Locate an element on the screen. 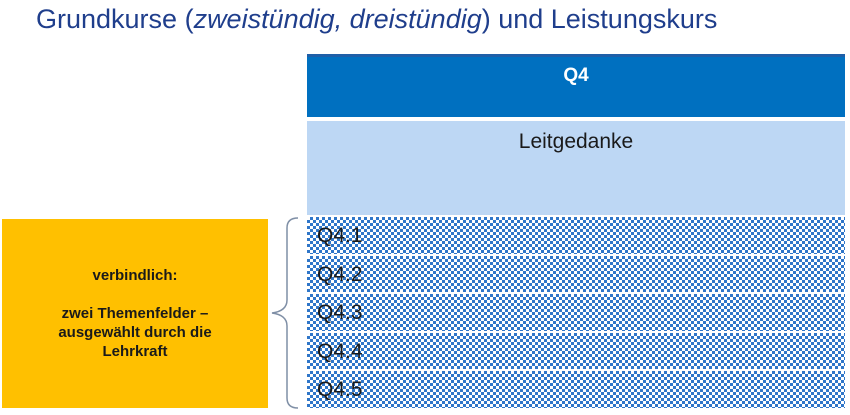  themenfeld-q4-4: Q4.4 is located at coordinates (576, 350).